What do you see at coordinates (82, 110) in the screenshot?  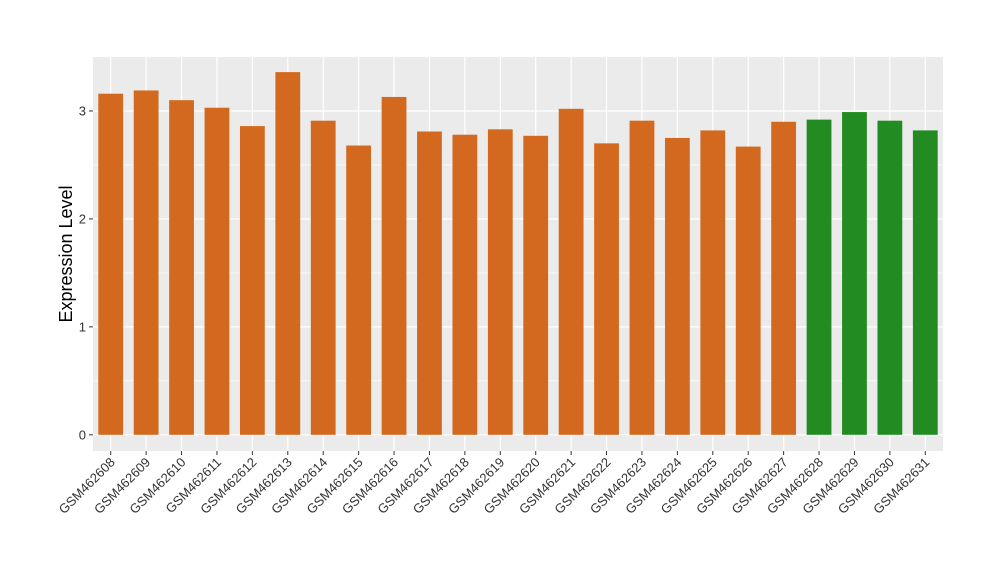 I see `y-tick-label: 3` at bounding box center [82, 110].